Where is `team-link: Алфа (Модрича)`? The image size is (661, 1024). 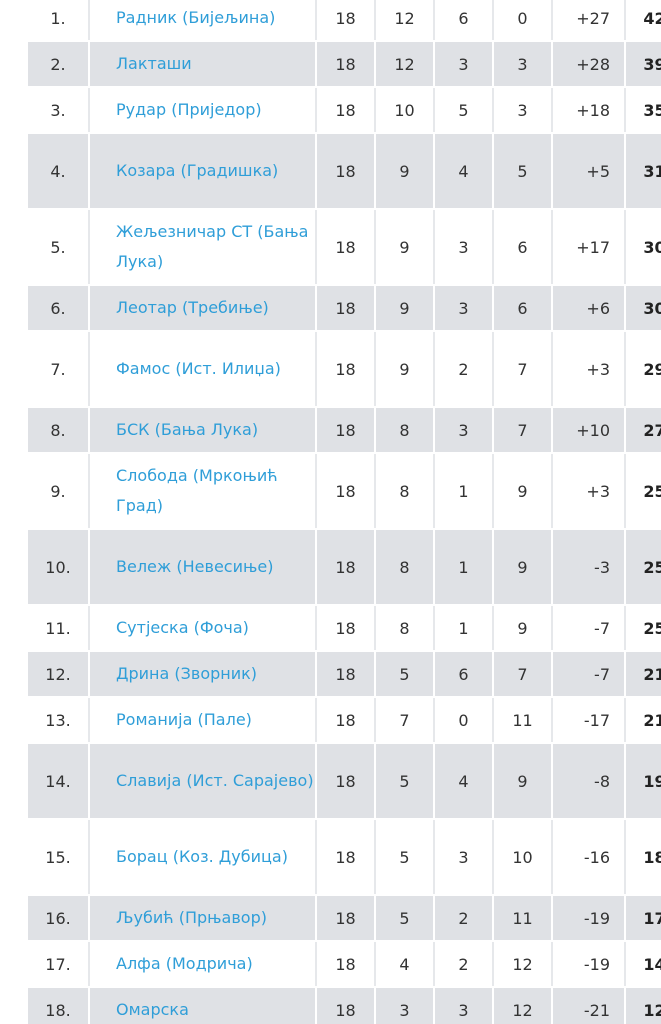 team-link: Алфа (Модрича) is located at coordinates (184, 963).